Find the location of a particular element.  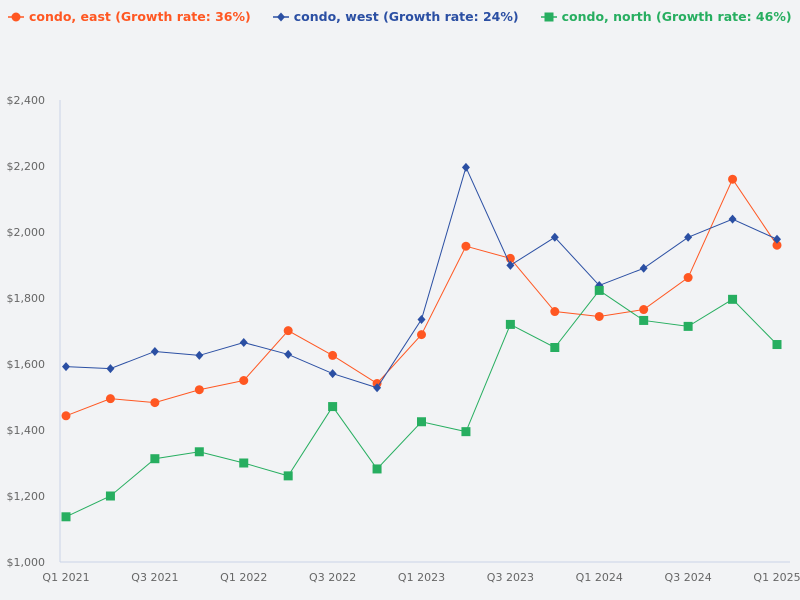

x-tick-label: Q3 2022 is located at coordinates (332, 577).